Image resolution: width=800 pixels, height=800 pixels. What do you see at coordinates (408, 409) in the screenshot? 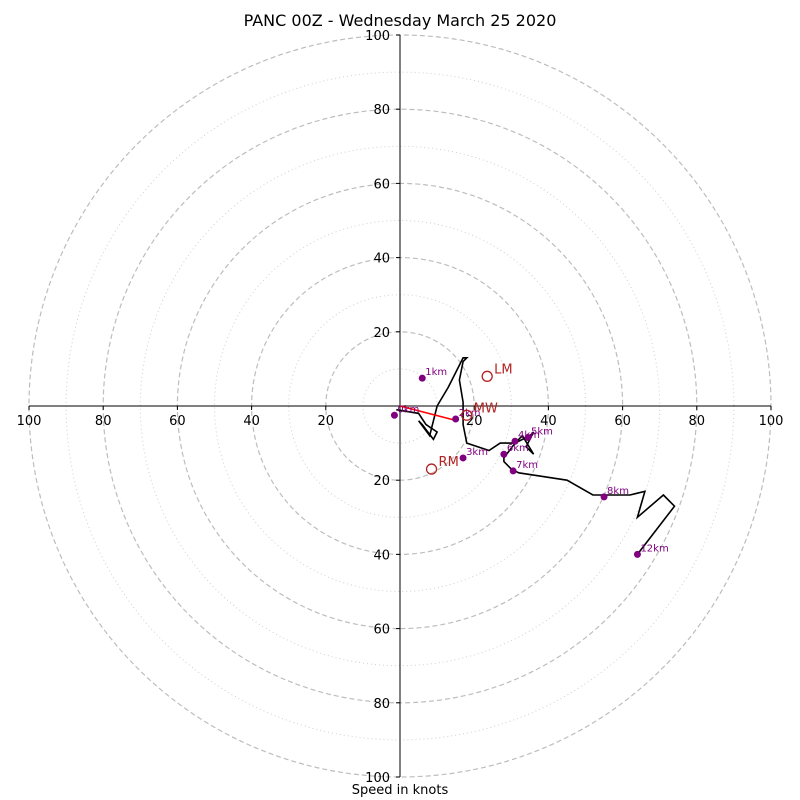
I see `height-marker-label: 0km` at bounding box center [408, 409].